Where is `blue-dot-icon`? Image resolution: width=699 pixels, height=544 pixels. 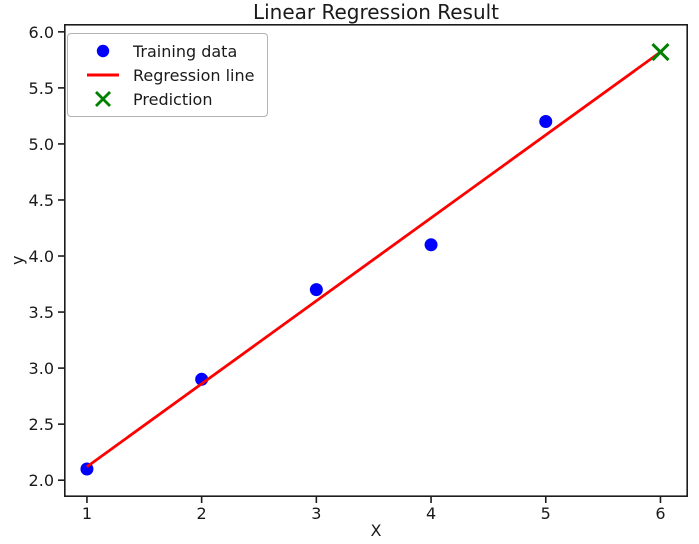
blue-dot-icon is located at coordinates (103, 51).